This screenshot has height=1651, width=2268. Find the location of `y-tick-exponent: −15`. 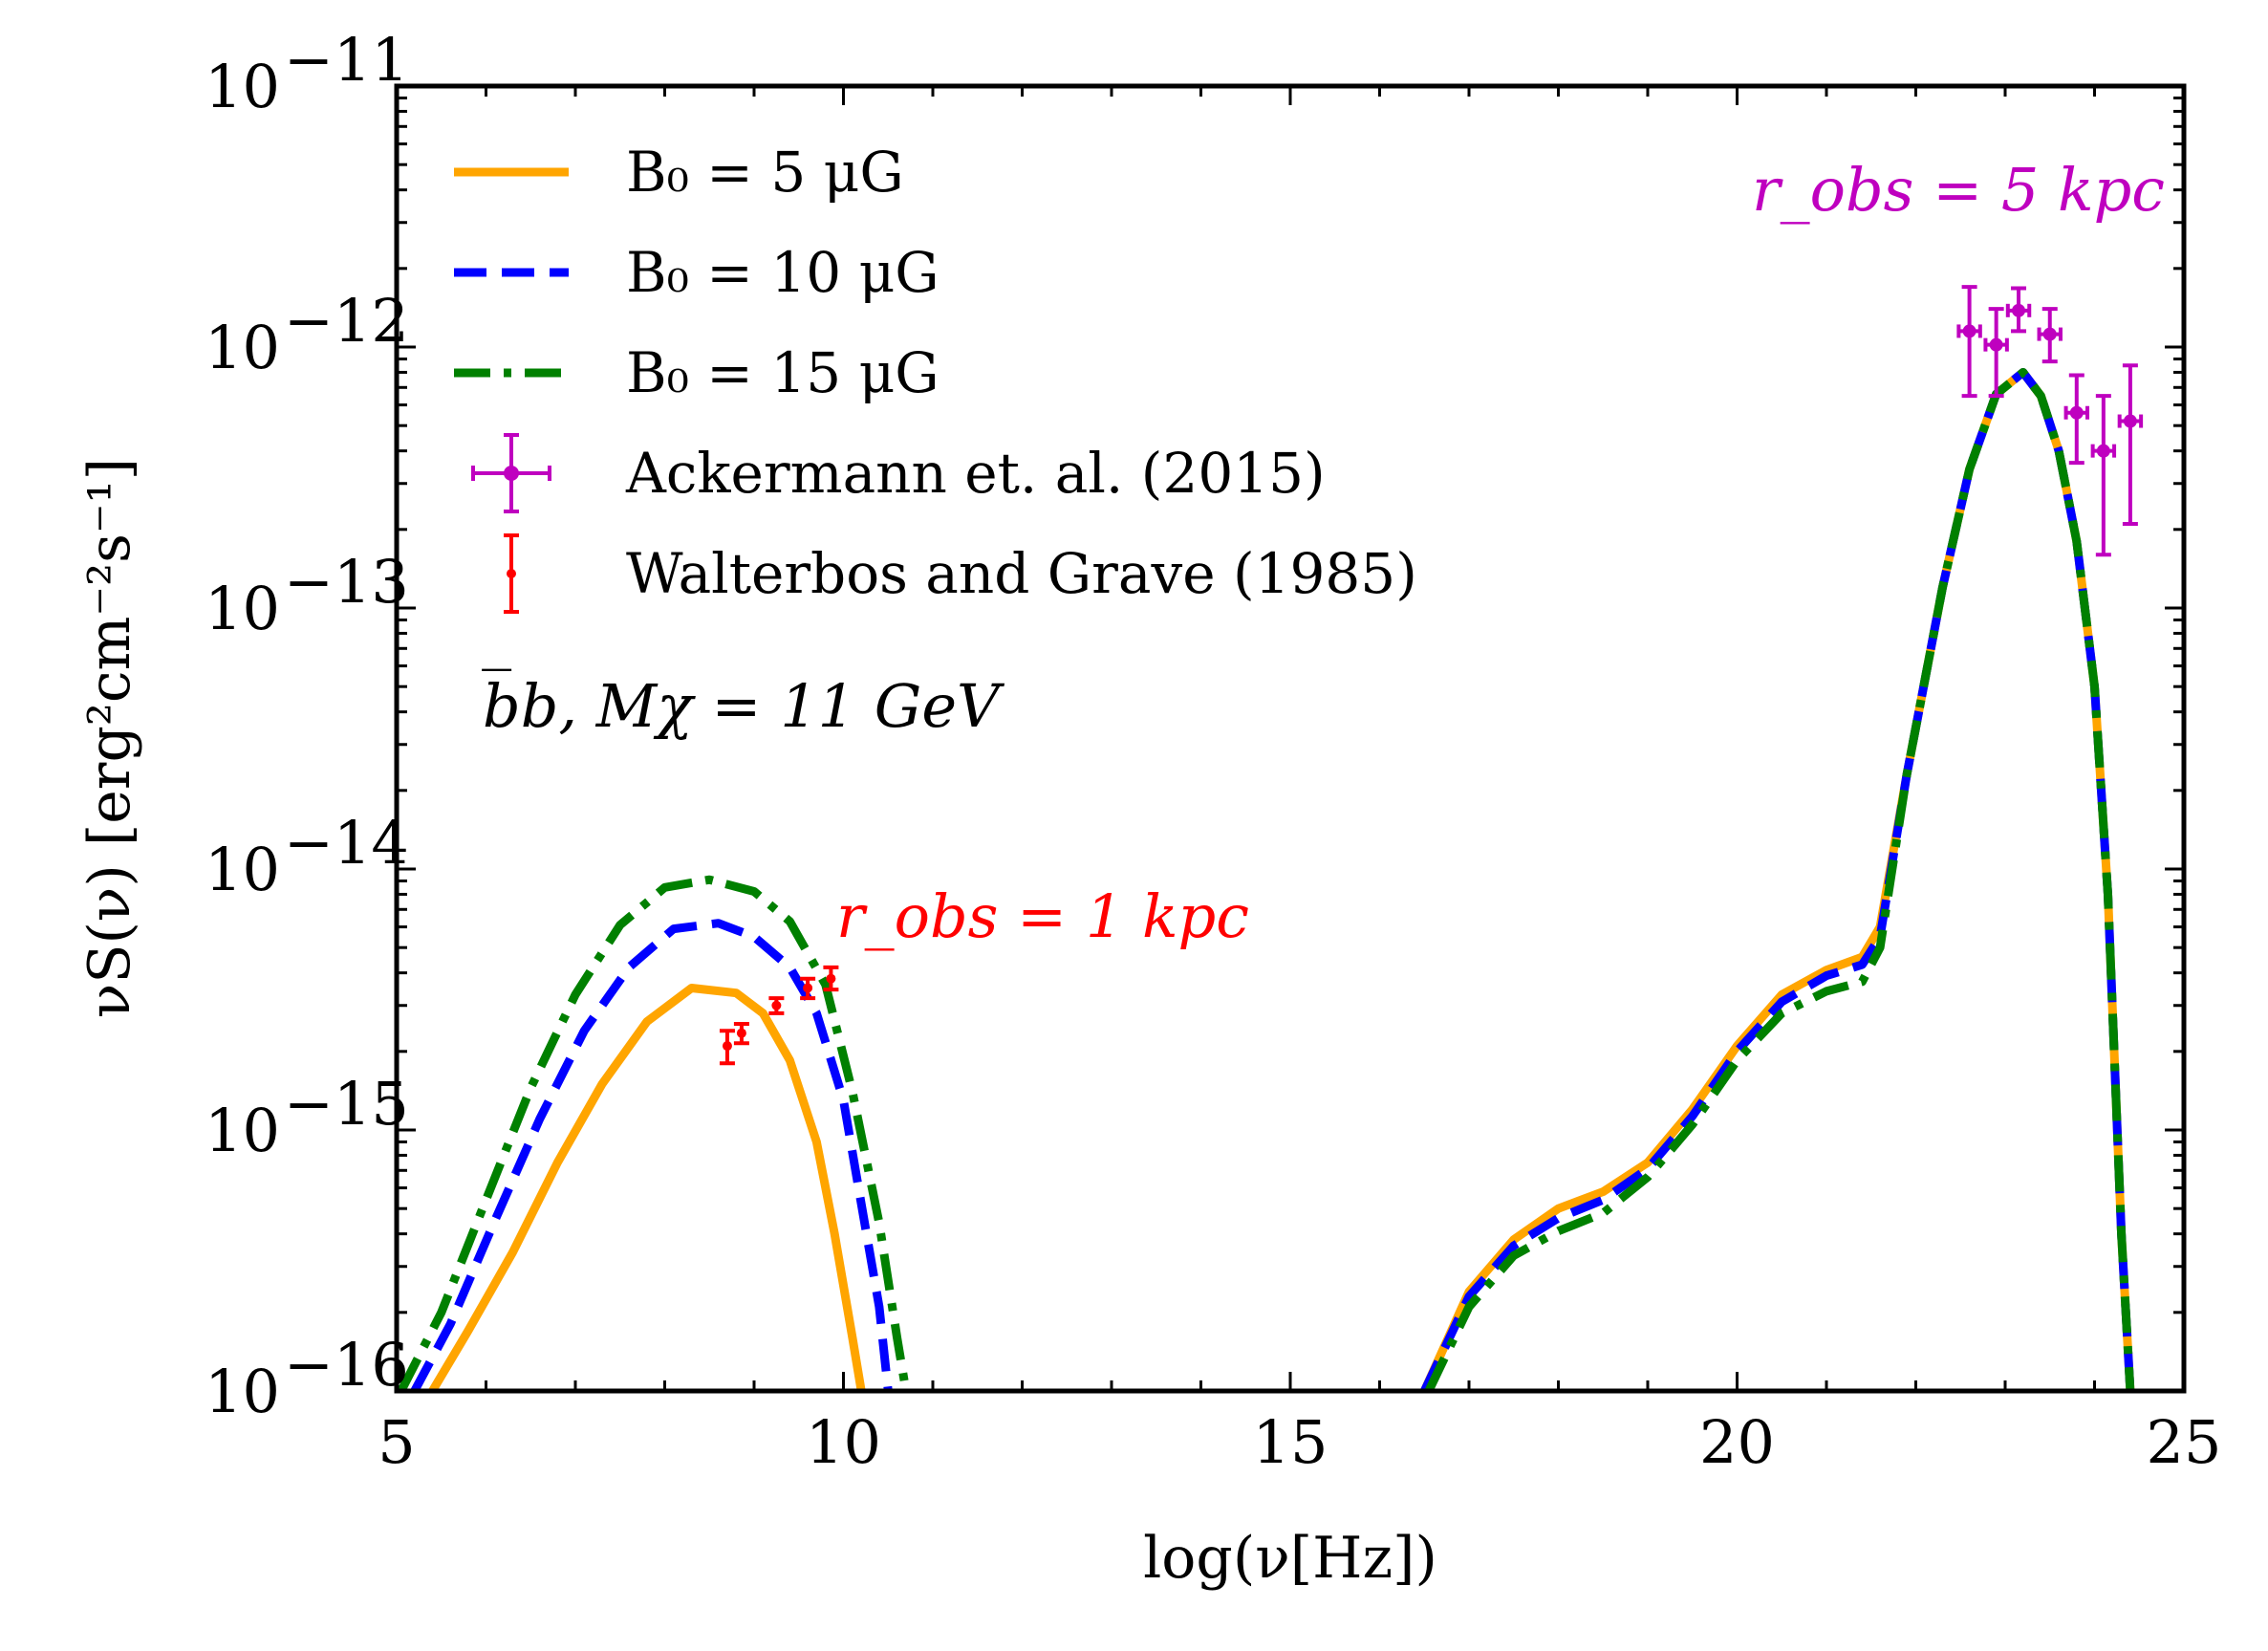

y-tick-exponent: −15 is located at coordinates (347, 1104).